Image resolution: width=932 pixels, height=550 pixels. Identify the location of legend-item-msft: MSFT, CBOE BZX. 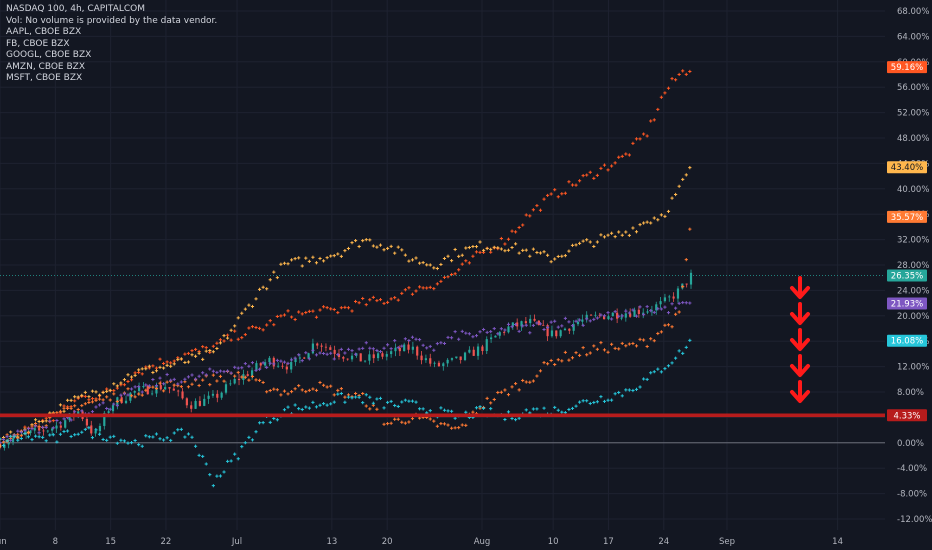
(44, 78).